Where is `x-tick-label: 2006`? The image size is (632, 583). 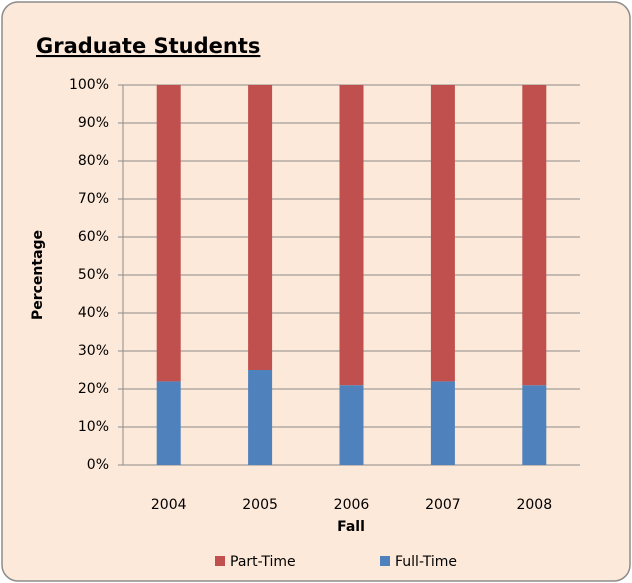 x-tick-label: 2006 is located at coordinates (352, 505).